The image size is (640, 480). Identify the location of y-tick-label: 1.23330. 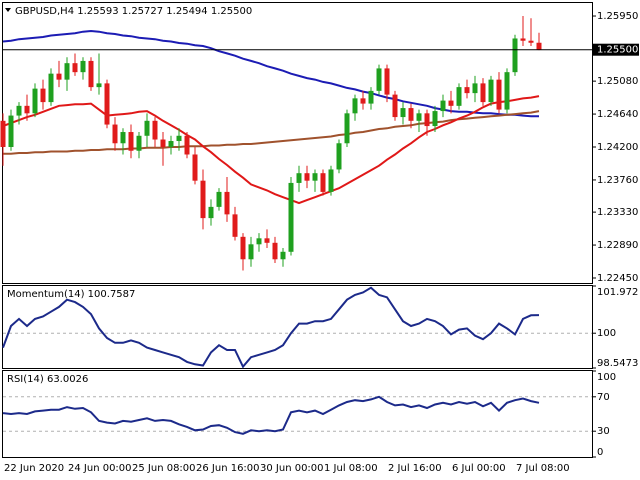
(617, 212).